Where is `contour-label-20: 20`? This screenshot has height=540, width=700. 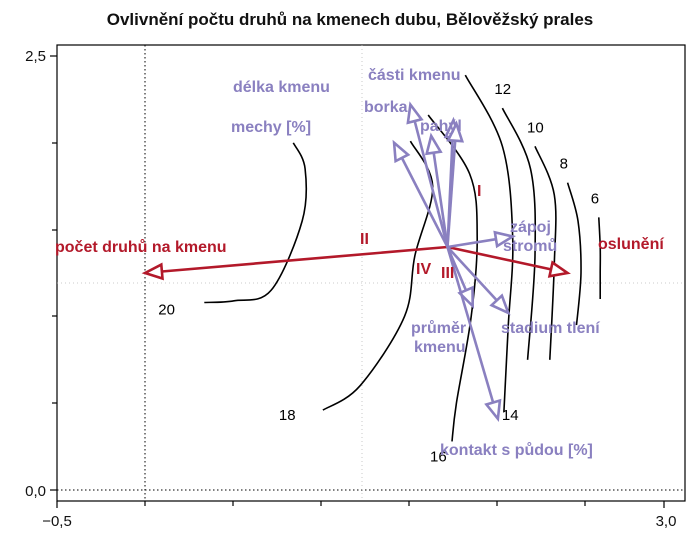 contour-label-20: 20 is located at coordinates (166, 310).